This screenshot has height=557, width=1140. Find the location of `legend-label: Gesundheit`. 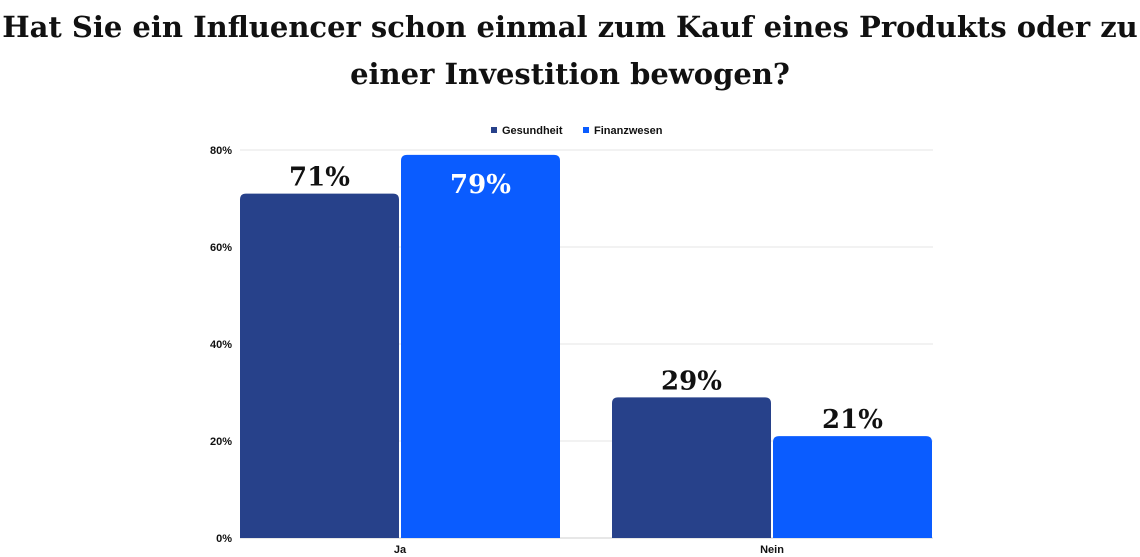

legend-label: Gesundheit is located at coordinates (532, 131).